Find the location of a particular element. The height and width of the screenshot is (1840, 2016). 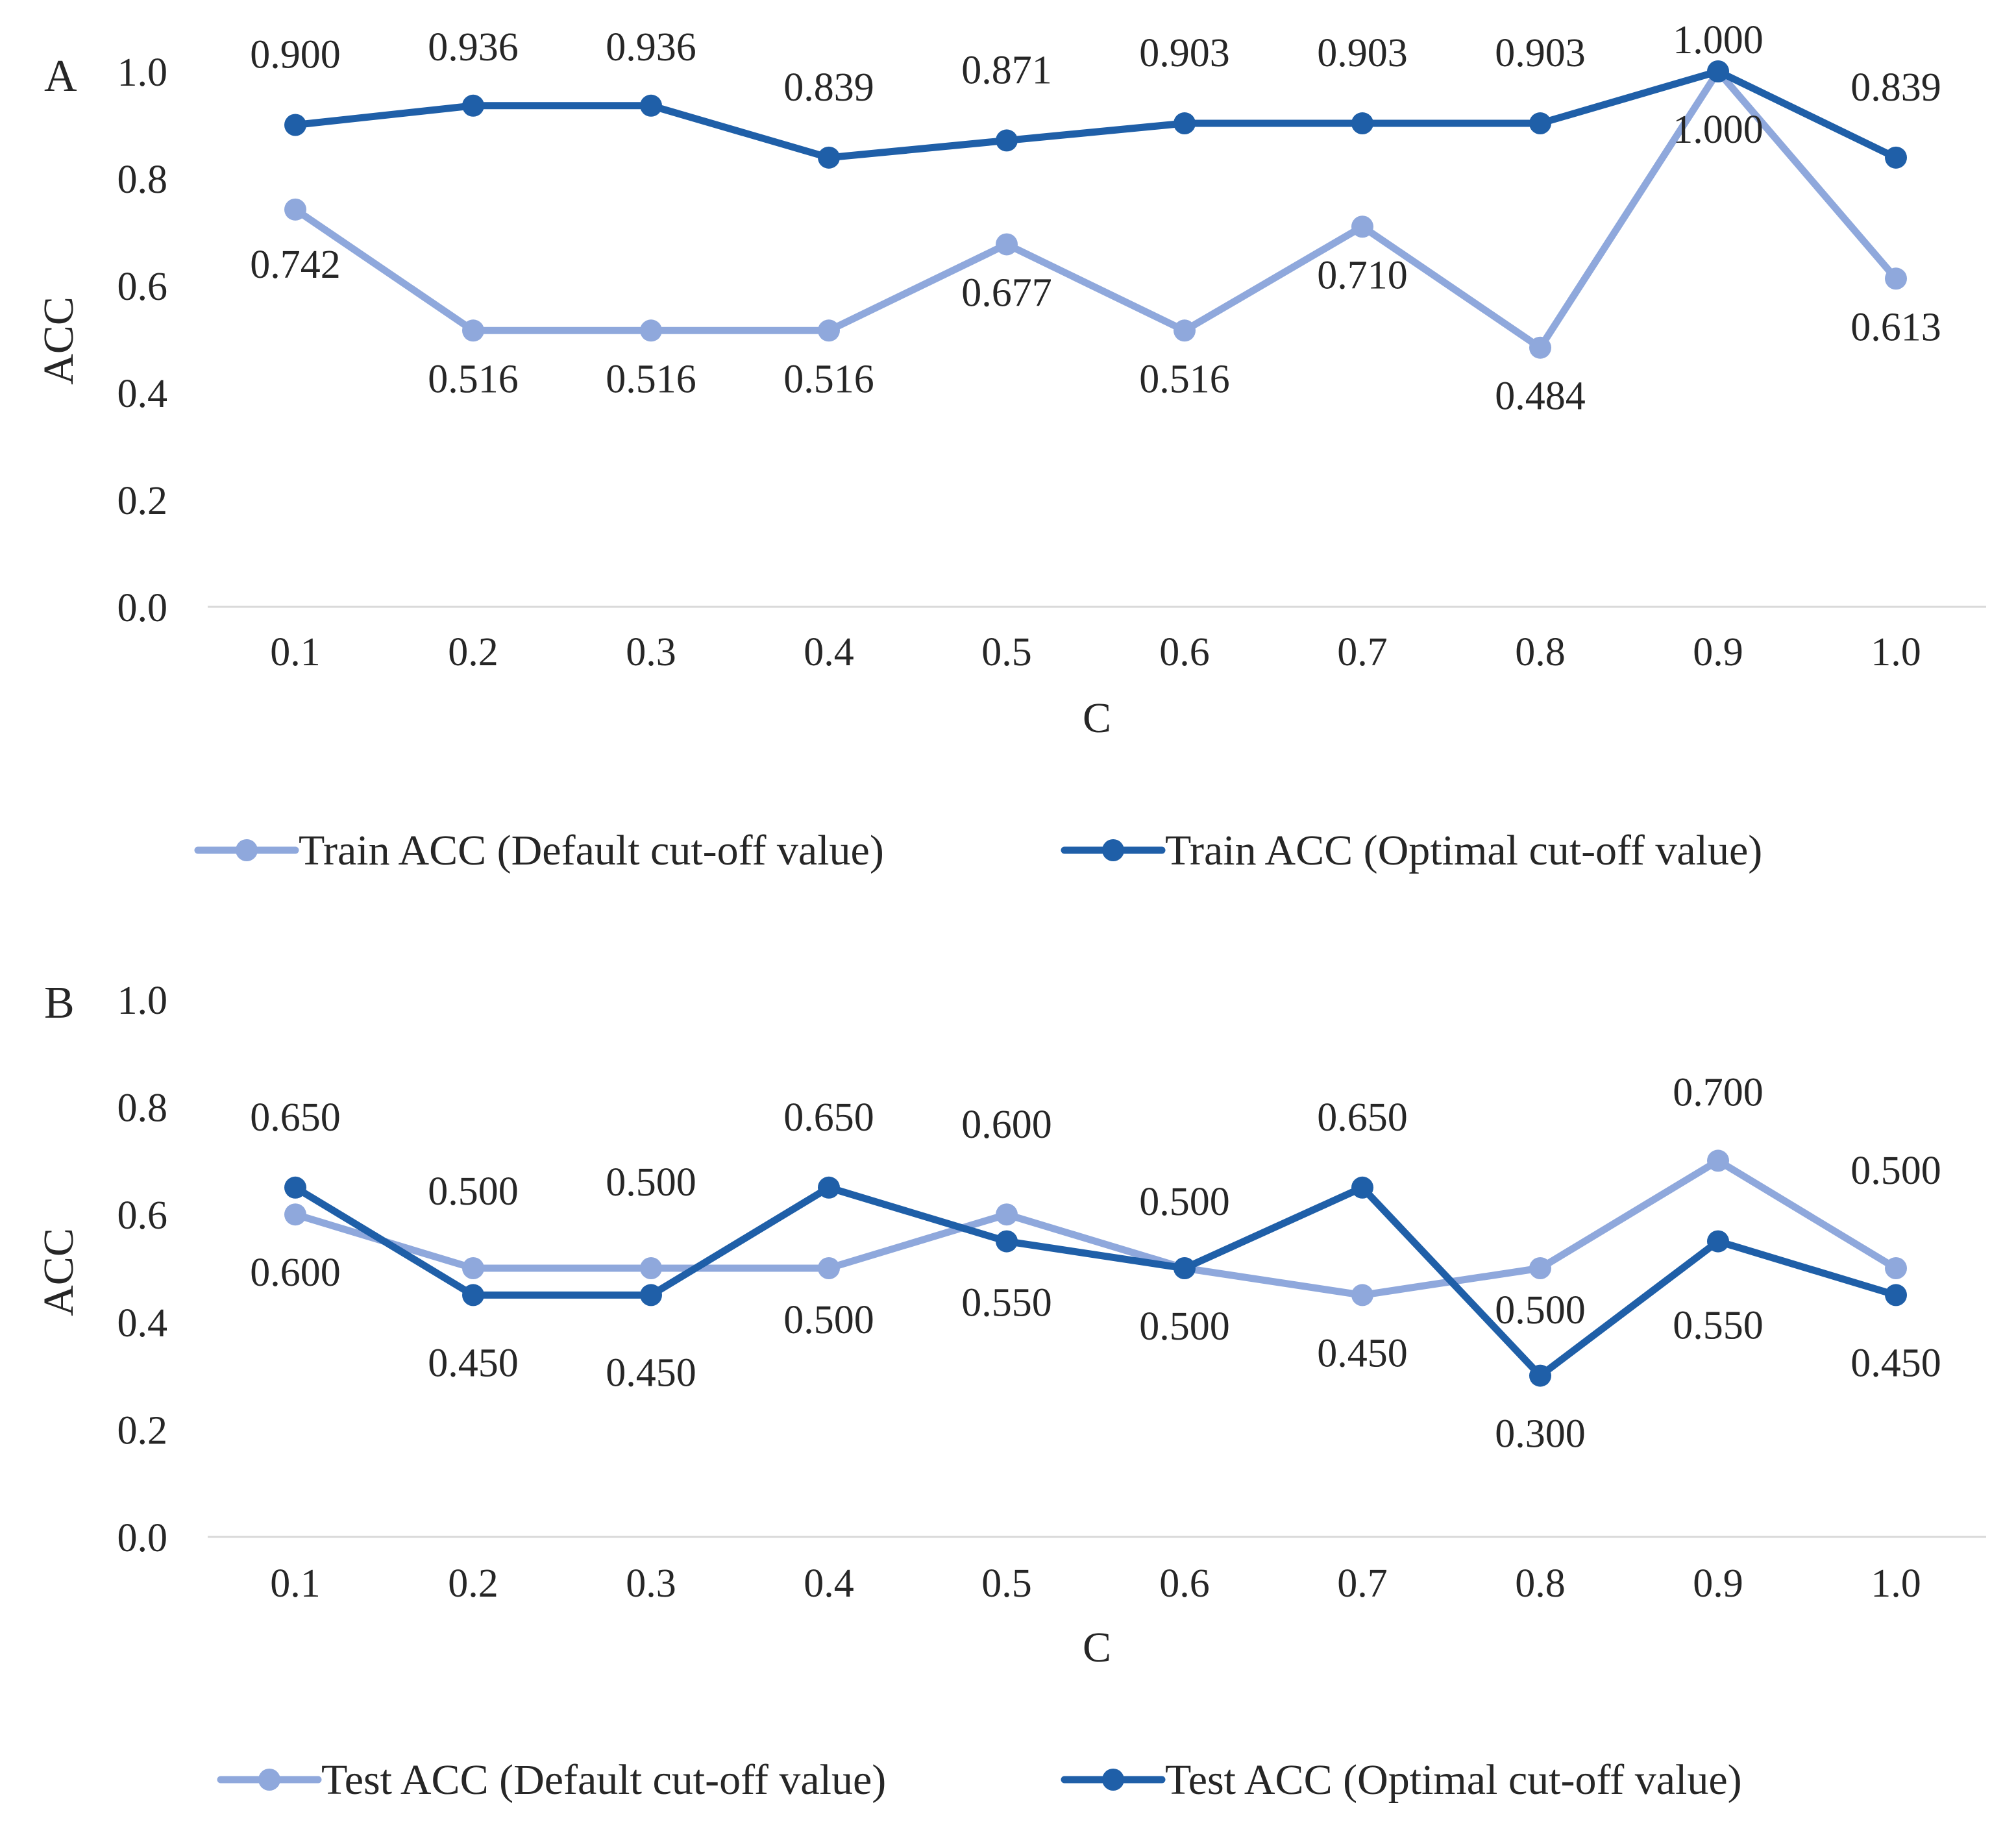

data-label: 0.710 is located at coordinates (1363, 275).